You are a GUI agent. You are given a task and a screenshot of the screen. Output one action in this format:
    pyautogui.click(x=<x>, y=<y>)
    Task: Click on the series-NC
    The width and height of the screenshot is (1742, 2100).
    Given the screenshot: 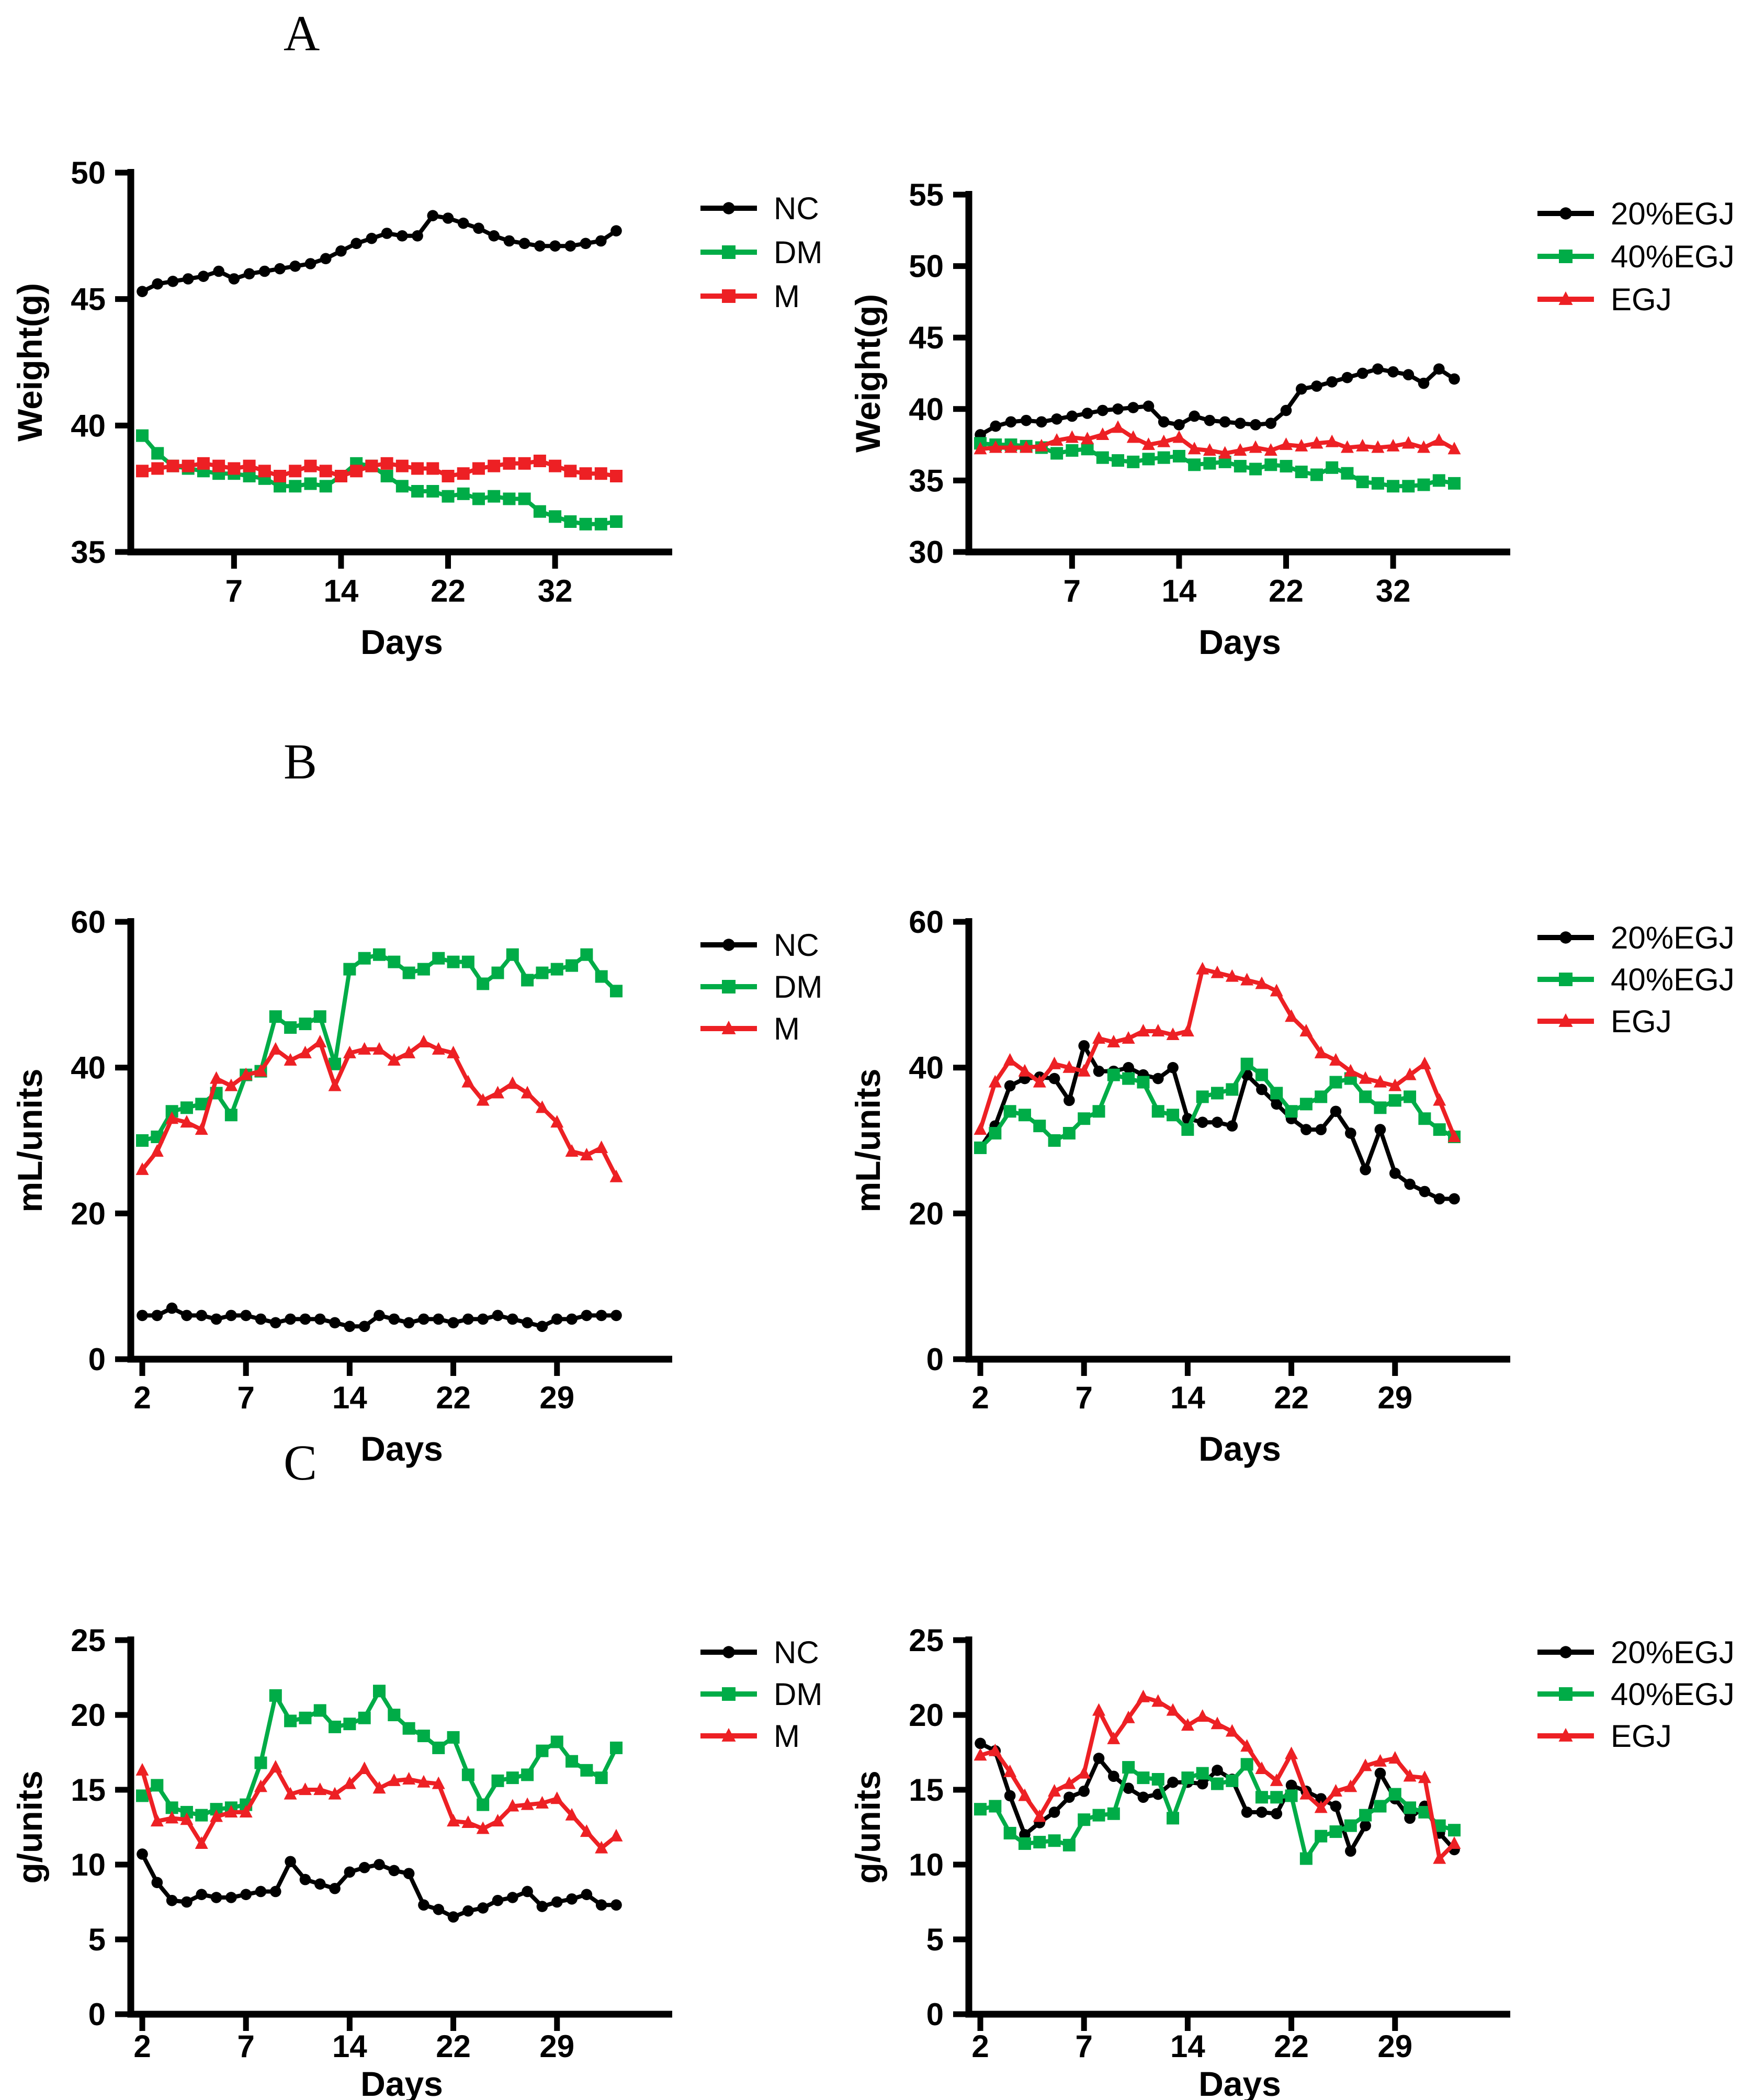 What is the action you would take?
    pyautogui.click(x=379, y=253)
    